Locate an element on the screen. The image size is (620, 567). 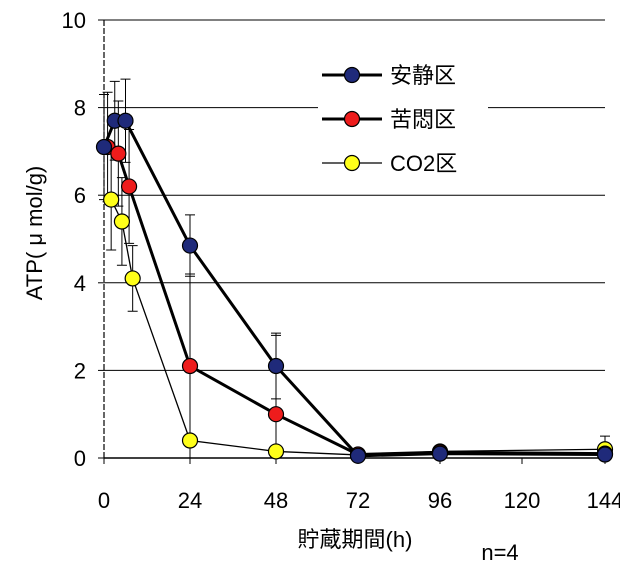
legend-label: 苦悶区 is located at coordinates (423, 119).